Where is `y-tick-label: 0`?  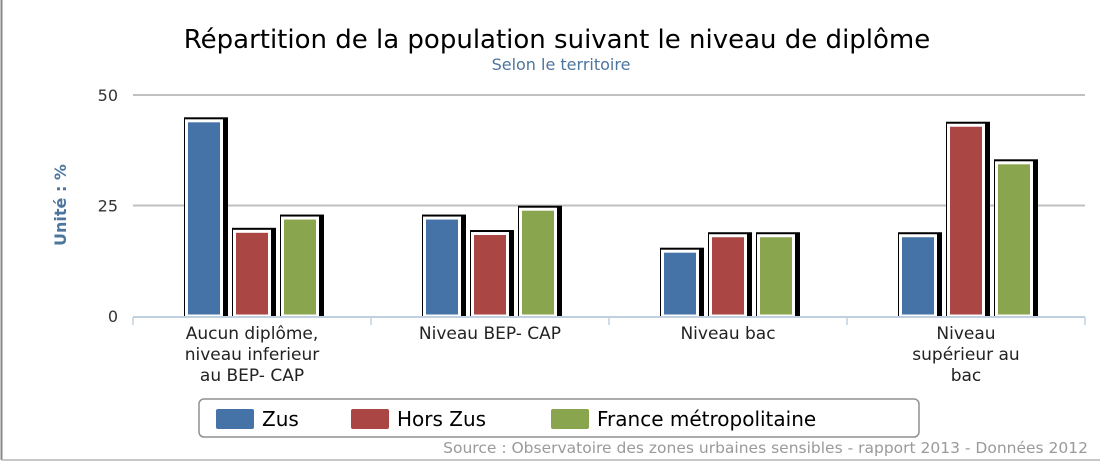
y-tick-label: 0 is located at coordinates (113, 316).